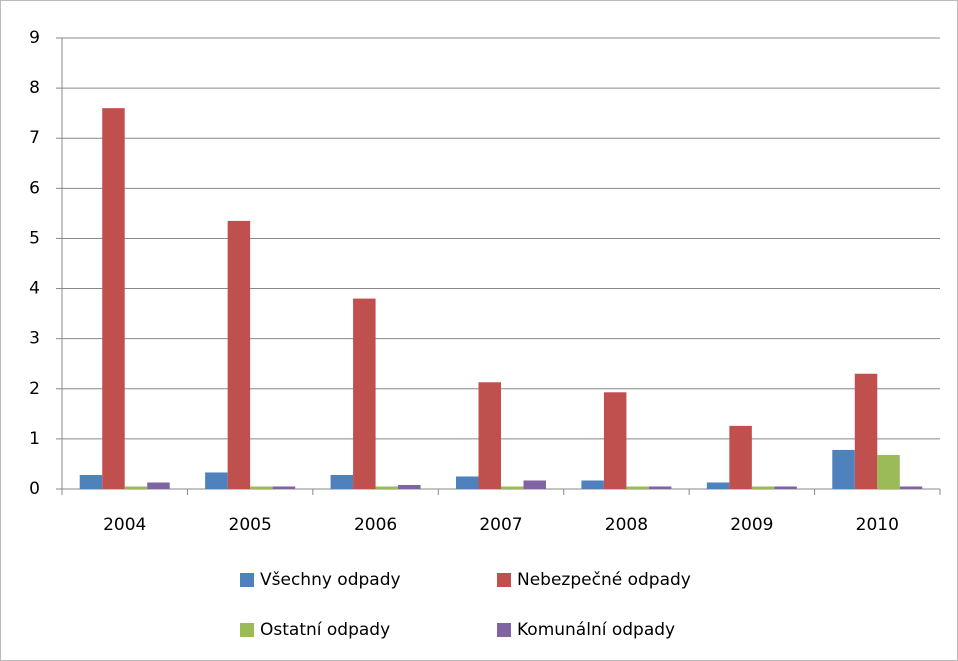  I want to click on y-tick-label: 5, so click(34, 238).